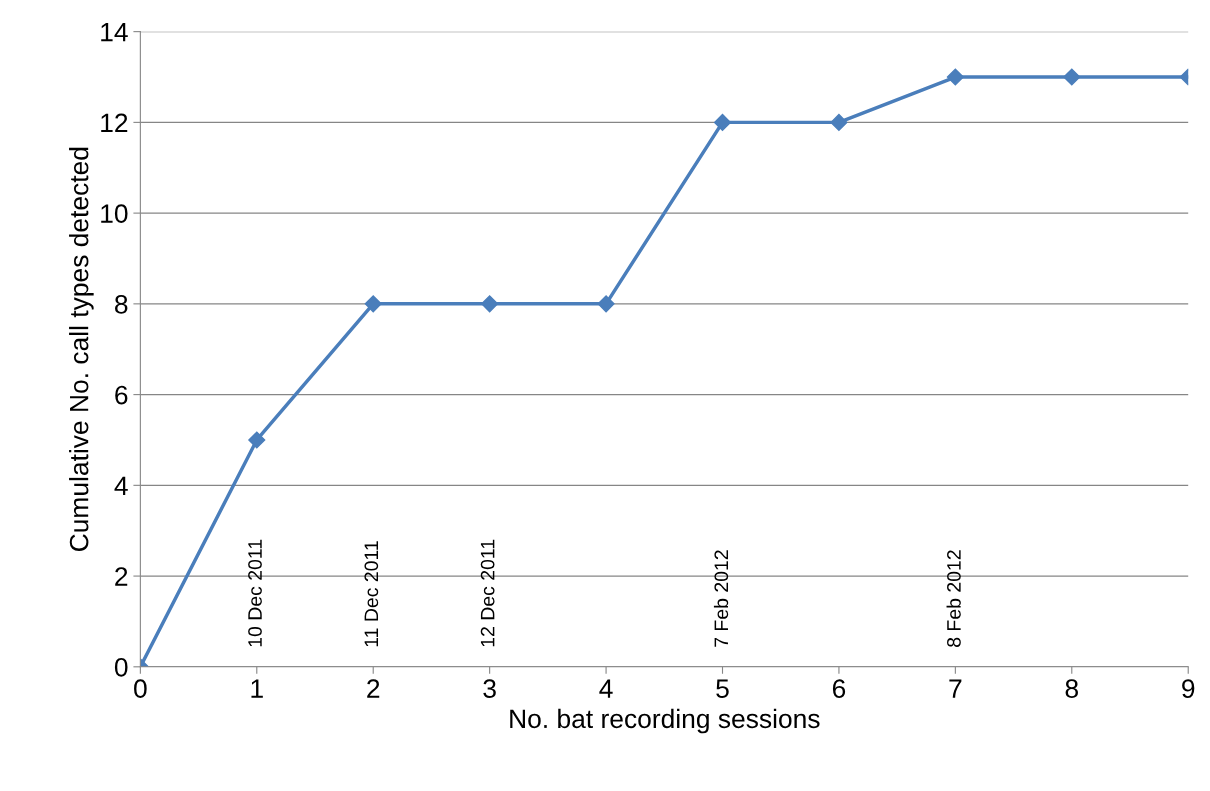  Describe the element at coordinates (255, 593) in the screenshot. I see `annotation: 10 Dec 2011` at that location.